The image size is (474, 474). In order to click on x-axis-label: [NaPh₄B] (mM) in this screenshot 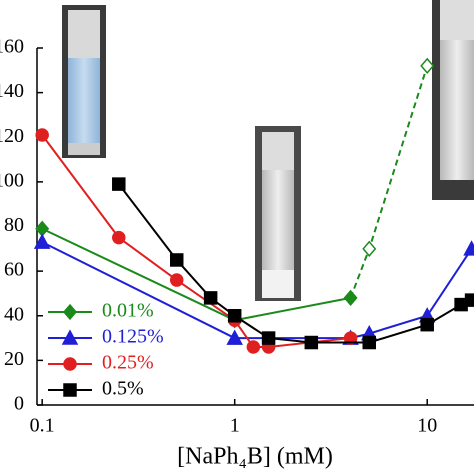, I will do `click(255, 457)`.